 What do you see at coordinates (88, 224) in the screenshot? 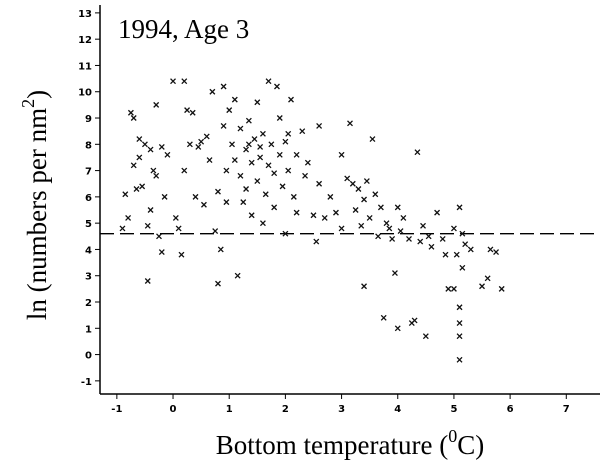
I see `y-tick-label: 5` at bounding box center [88, 224].